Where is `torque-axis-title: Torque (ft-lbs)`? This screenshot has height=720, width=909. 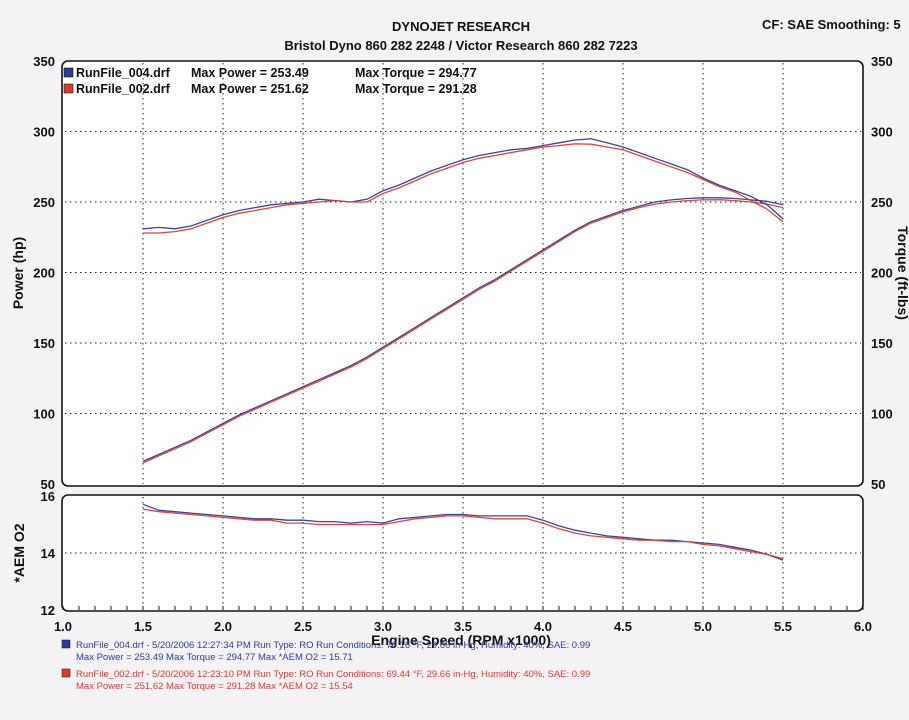 torque-axis-title: Torque (ft-lbs) is located at coordinates (902, 273).